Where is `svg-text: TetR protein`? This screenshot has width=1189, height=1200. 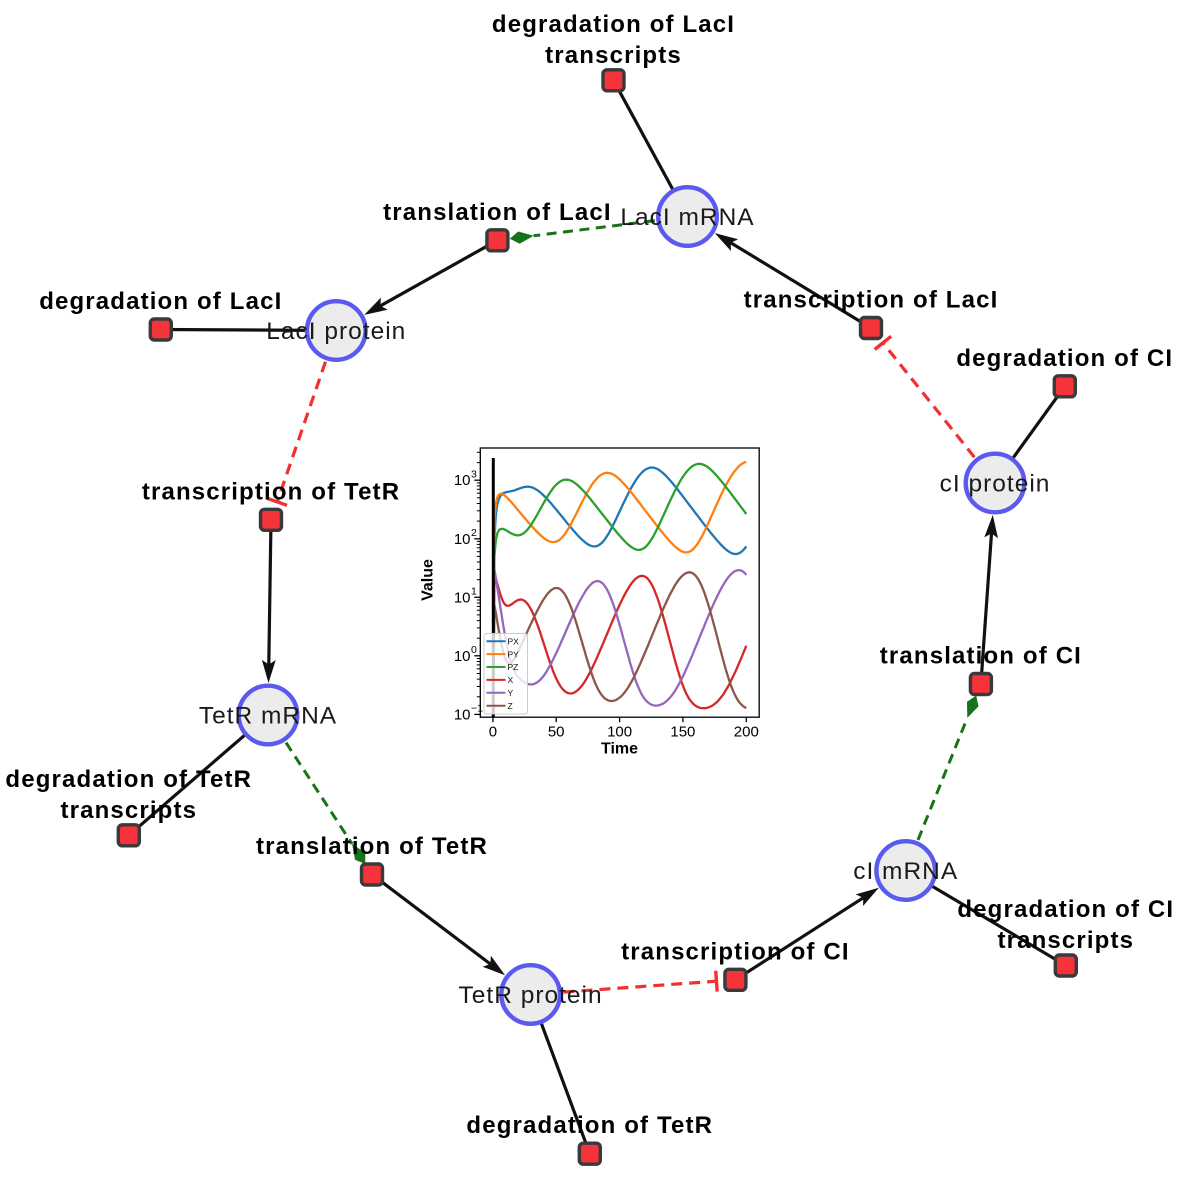
svg-text: TetR protein is located at coordinates (531, 995).